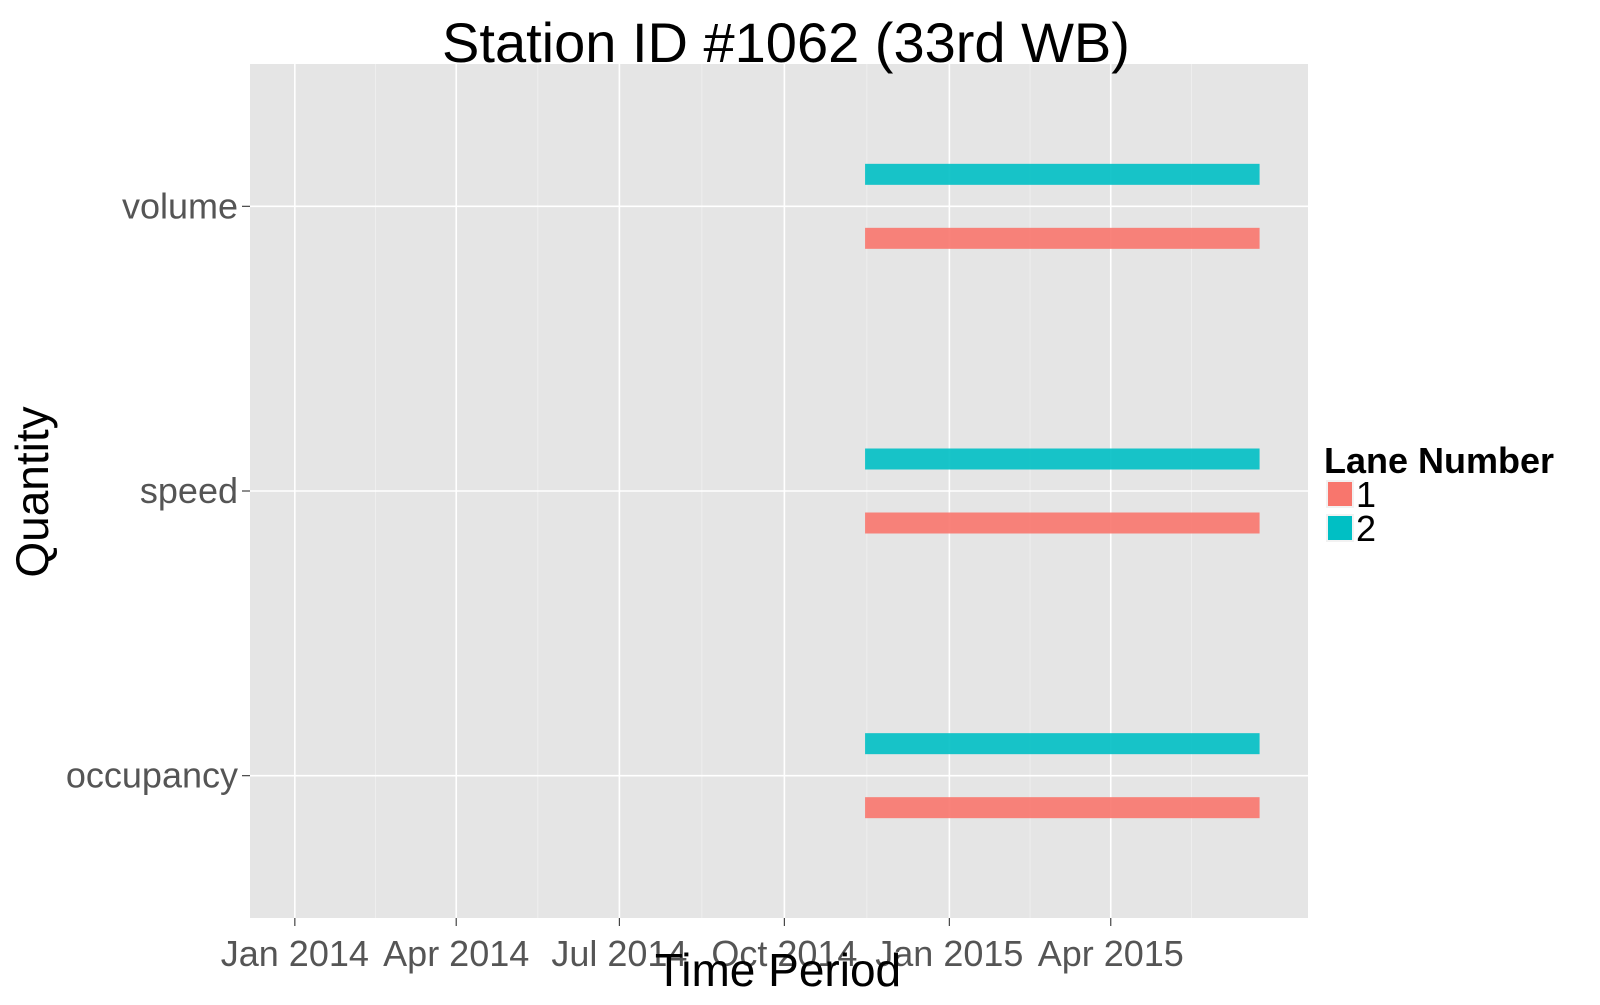  What do you see at coordinates (1062, 459) in the screenshot?
I see `range-bar-lane-2-speed` at bounding box center [1062, 459].